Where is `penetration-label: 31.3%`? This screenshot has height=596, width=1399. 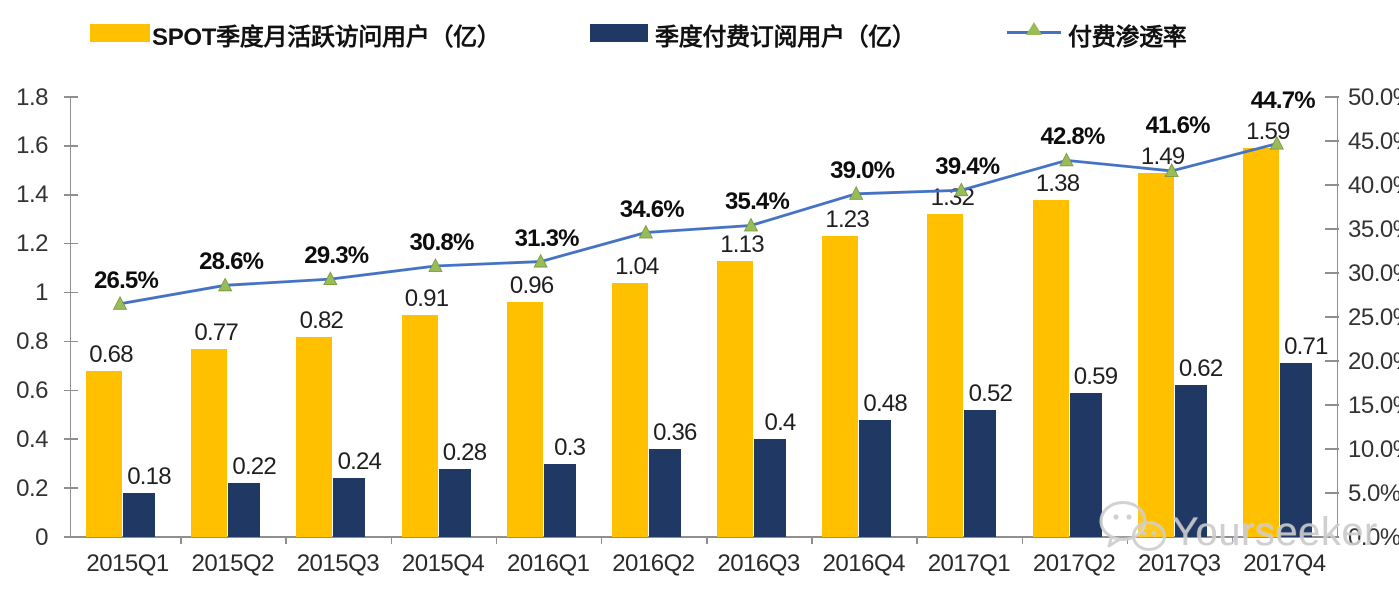 penetration-label: 31.3% is located at coordinates (547, 238).